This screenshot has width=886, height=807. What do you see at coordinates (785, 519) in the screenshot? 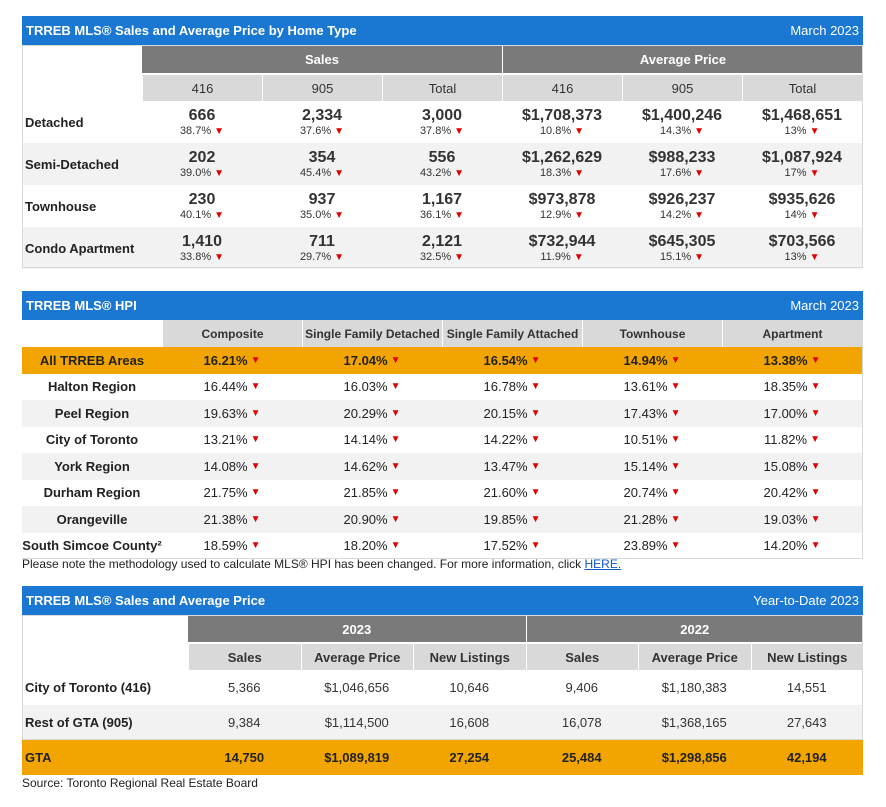
I see `percent-value: 19.03%` at bounding box center [785, 519].